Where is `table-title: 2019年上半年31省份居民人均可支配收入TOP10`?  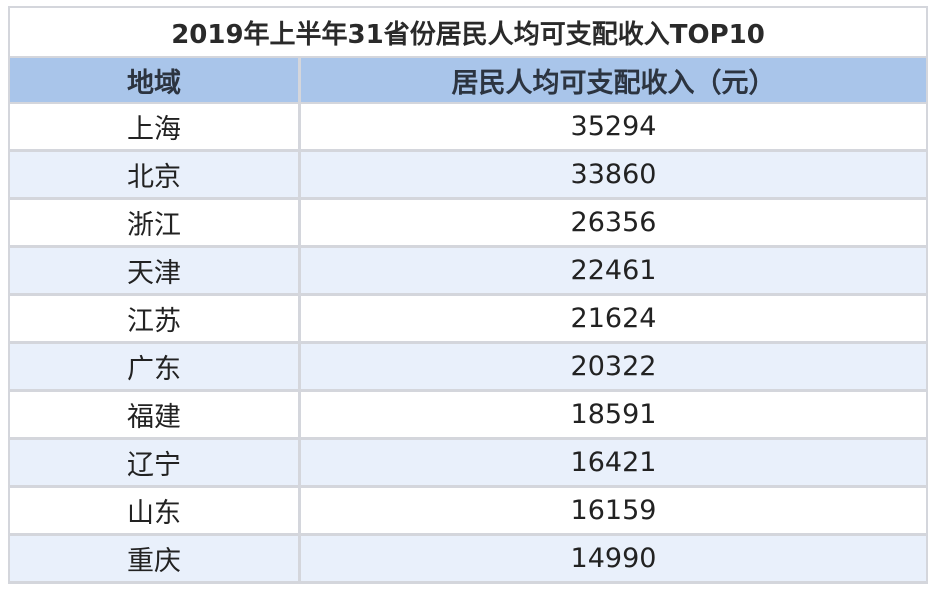
table-title: 2019年上半年31省份居民人均可支配收入TOP10 is located at coordinates (468, 32).